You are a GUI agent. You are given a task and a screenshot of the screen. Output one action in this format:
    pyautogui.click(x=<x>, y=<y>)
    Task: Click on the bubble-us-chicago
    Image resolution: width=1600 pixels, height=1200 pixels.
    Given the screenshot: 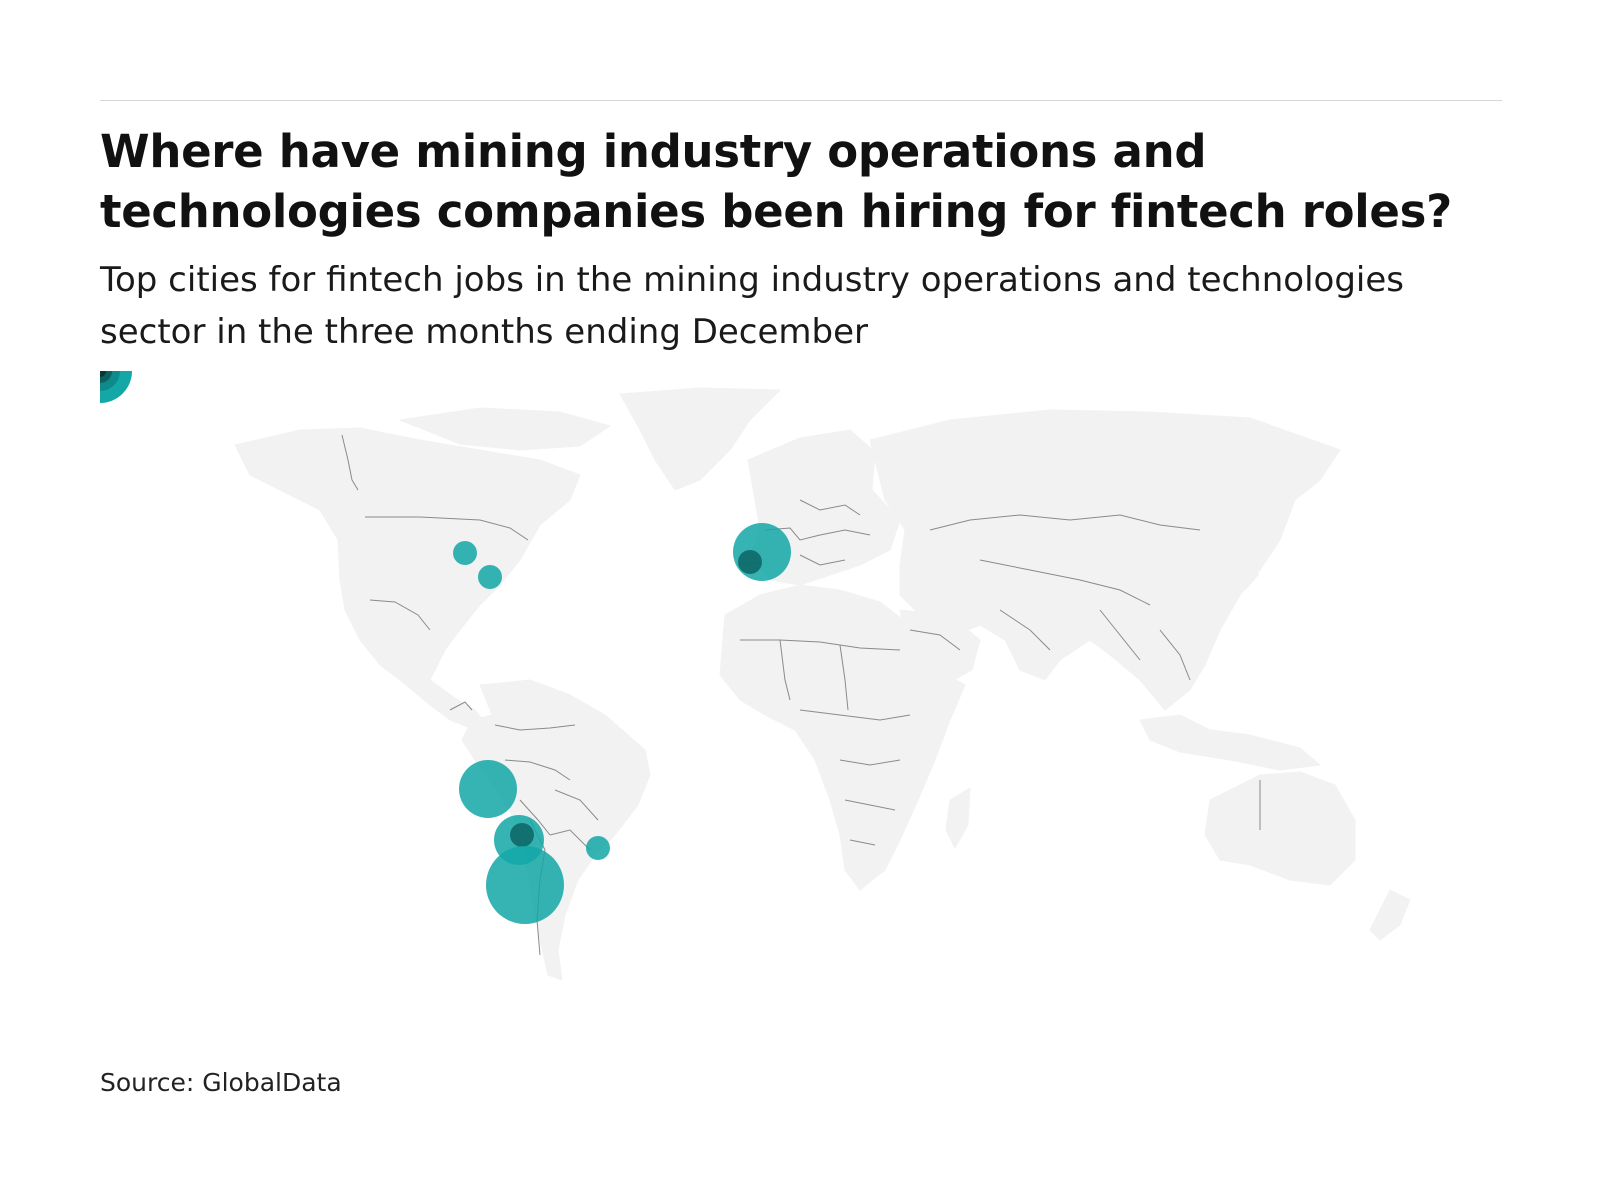 What is the action you would take?
    pyautogui.click(x=465, y=553)
    